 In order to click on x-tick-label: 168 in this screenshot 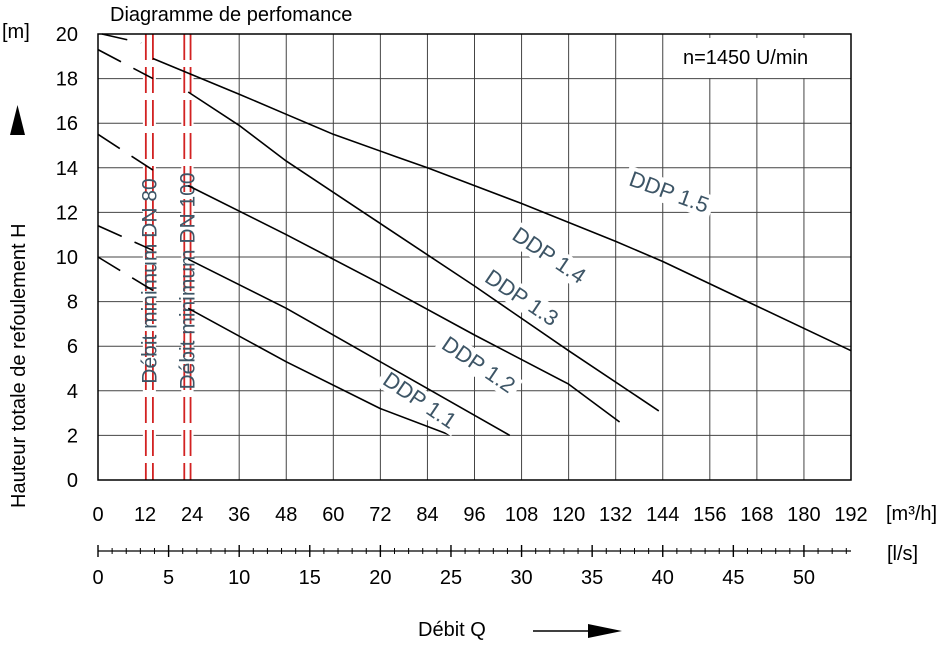, I will do `click(756, 515)`.